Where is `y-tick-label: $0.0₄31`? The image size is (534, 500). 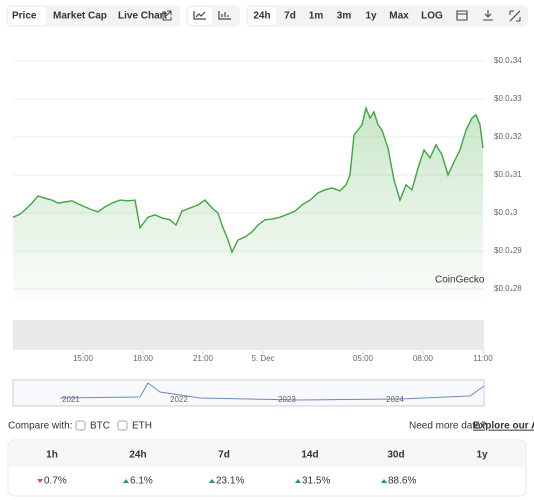 y-tick-label: $0.0₄31 is located at coordinates (508, 174).